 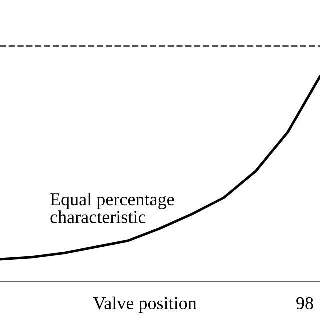 What do you see at coordinates (112, 208) in the screenshot?
I see `annotation: Equal percentage characteristic` at bounding box center [112, 208].